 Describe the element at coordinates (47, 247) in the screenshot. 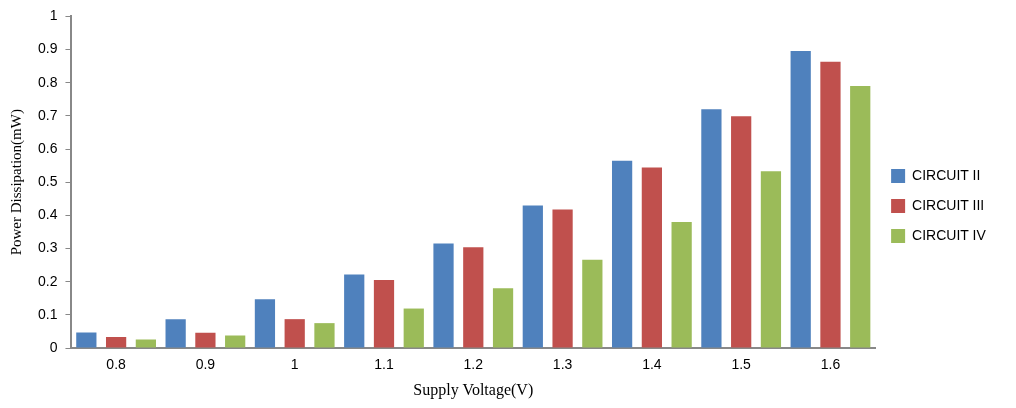

I see `y-tick-label: 0.3` at that location.